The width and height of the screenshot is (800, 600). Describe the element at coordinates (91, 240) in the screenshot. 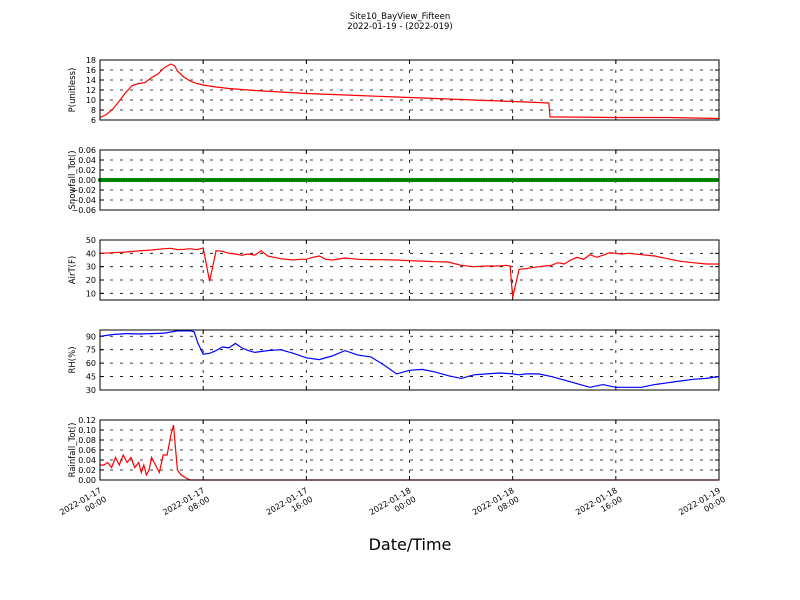

I see `y-tick-label: 50` at that location.